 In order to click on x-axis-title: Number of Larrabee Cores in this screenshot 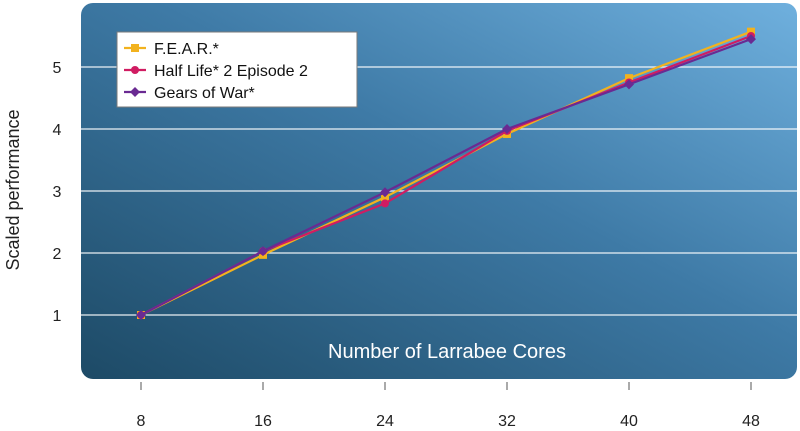, I will do `click(447, 352)`.